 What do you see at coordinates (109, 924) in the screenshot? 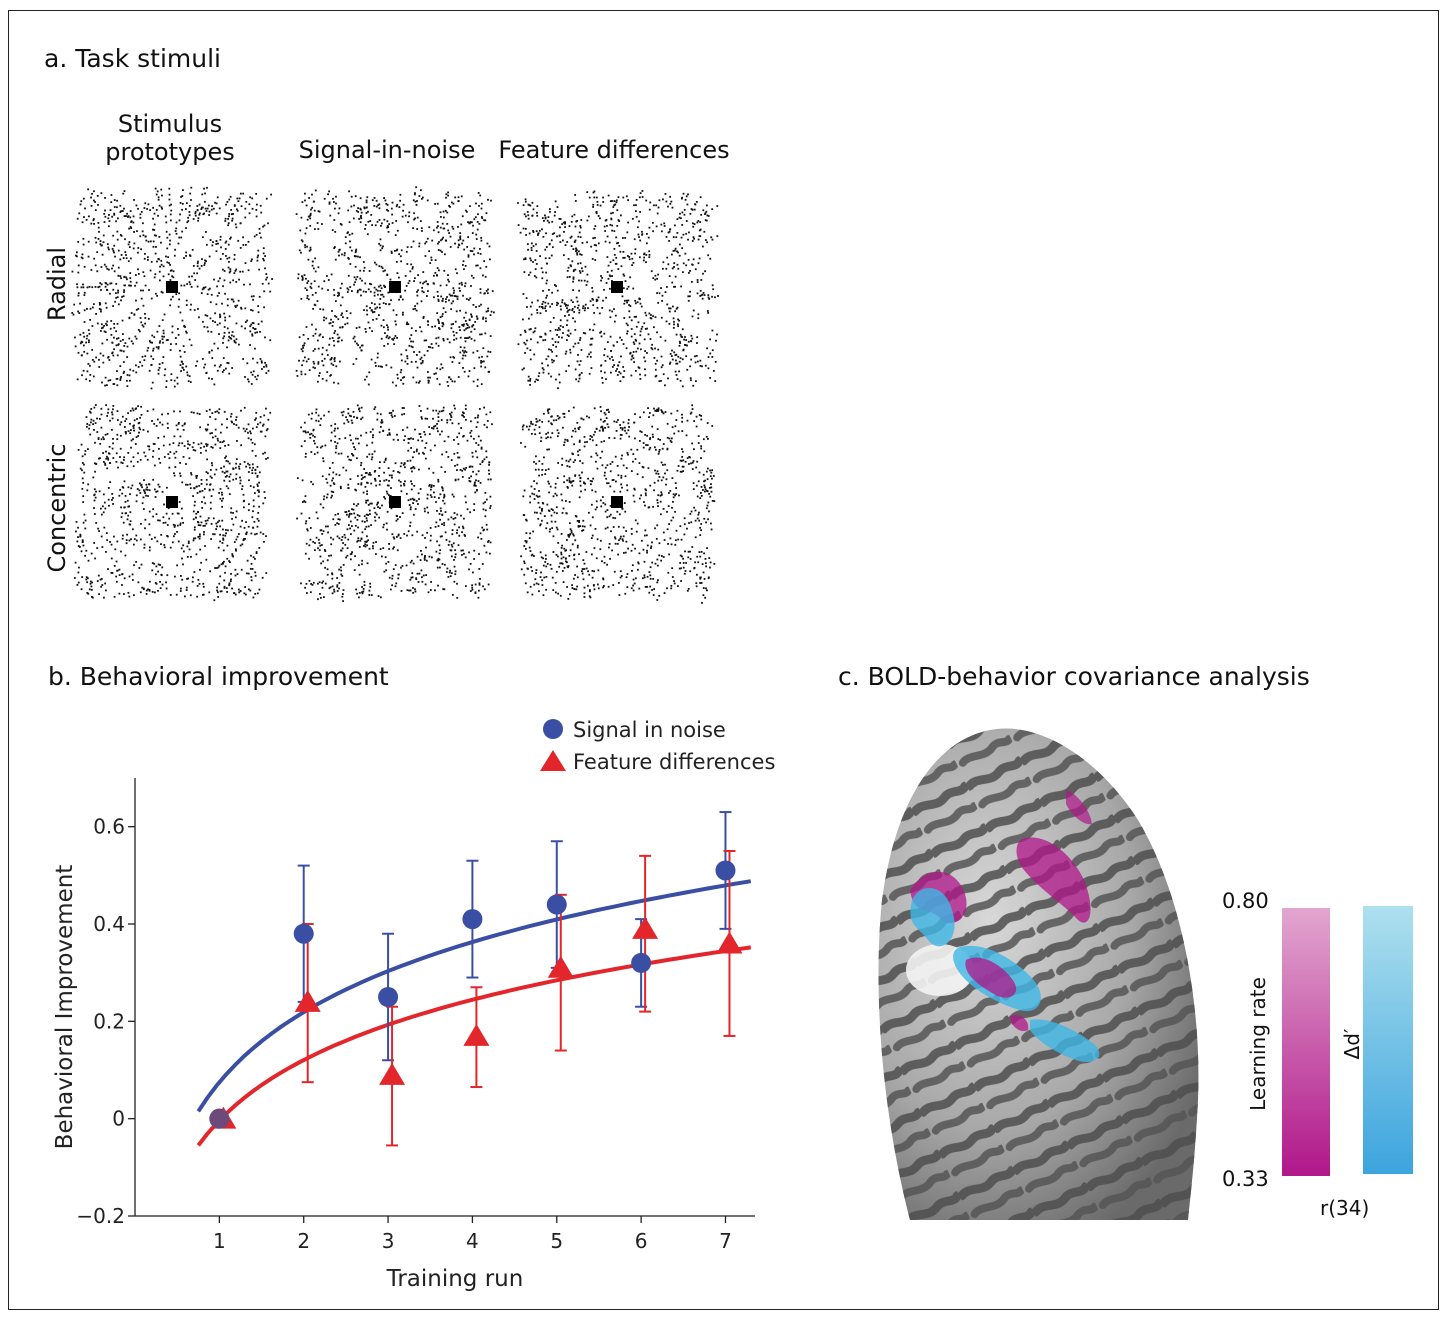
I see `y-tick-label: 0.4` at bounding box center [109, 924].